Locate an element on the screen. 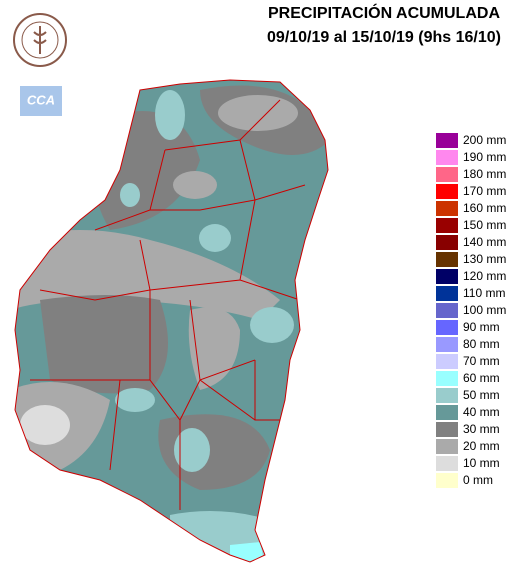 This screenshot has height=576, width=530. legend-label: 60 mm is located at coordinates (481, 378).